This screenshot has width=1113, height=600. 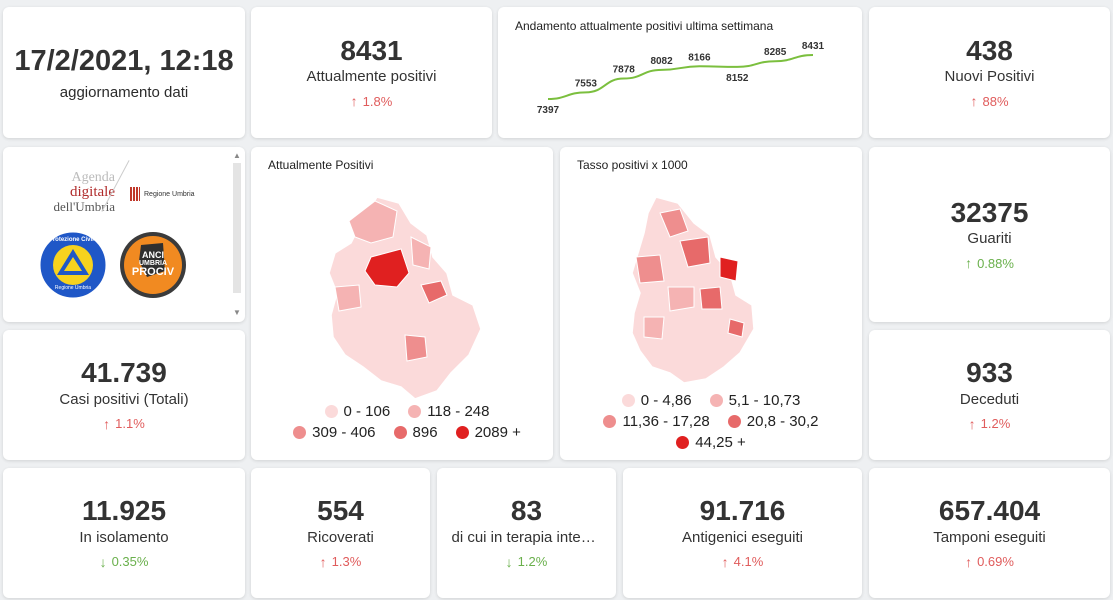 What do you see at coordinates (73, 240) in the screenshot?
I see `protezione-label: Protezione Civile` at bounding box center [73, 240].